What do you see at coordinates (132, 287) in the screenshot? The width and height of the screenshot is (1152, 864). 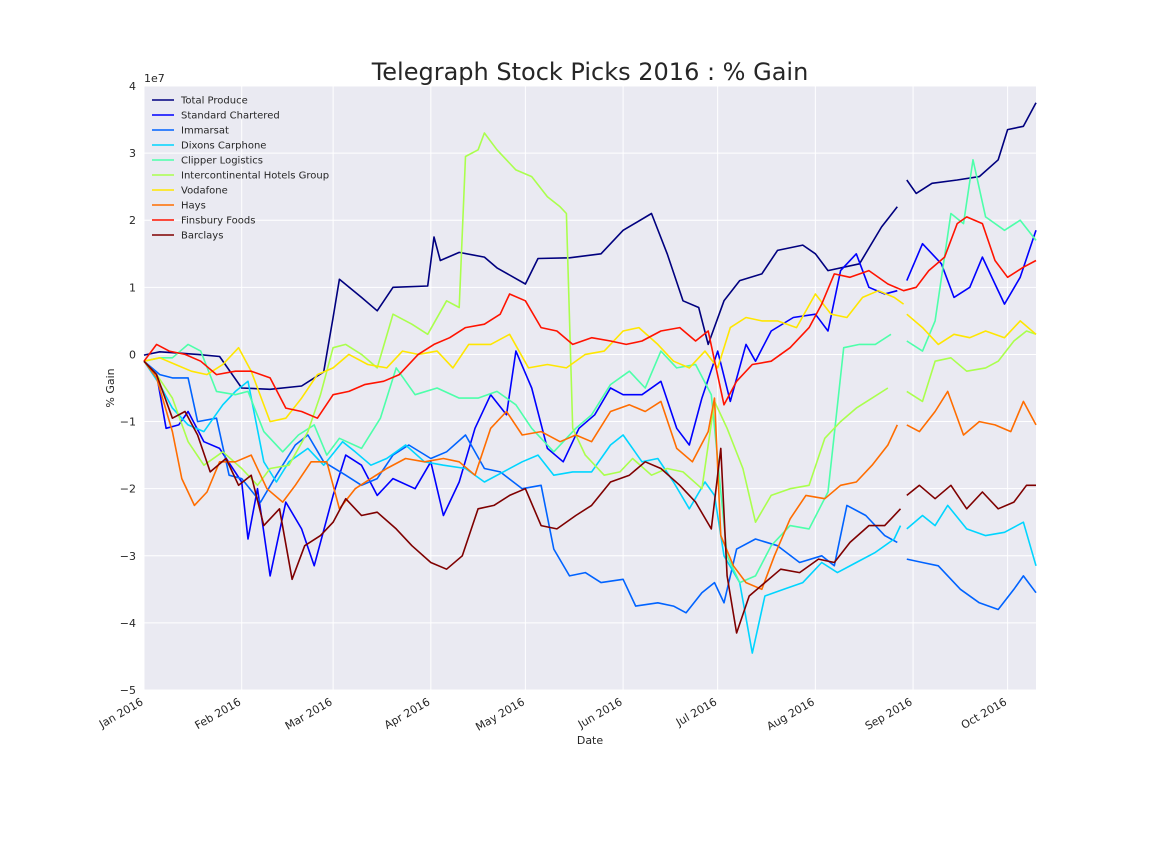 I see `y-tick-label: 1` at bounding box center [132, 287].